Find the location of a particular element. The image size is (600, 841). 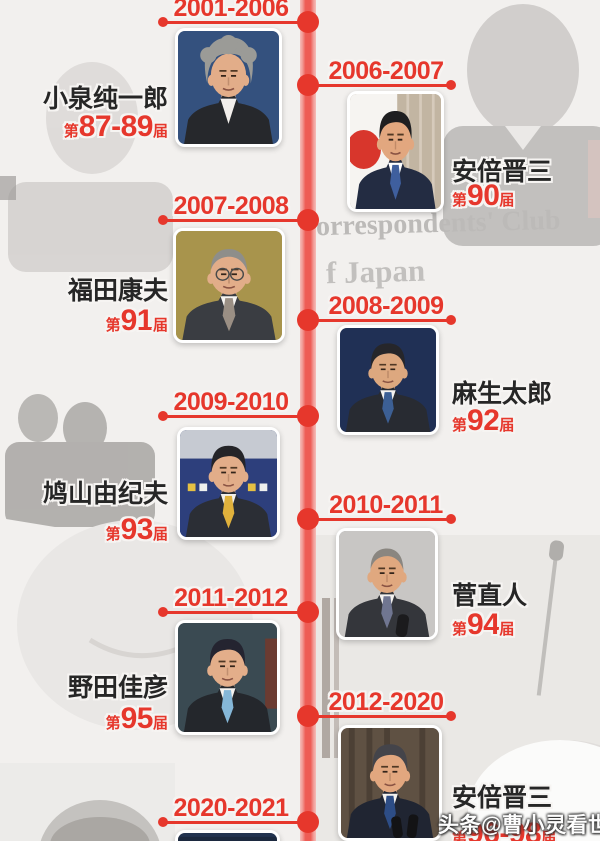

pm-name-label: 鸠山由纪夫 is located at coordinates (105, 494).